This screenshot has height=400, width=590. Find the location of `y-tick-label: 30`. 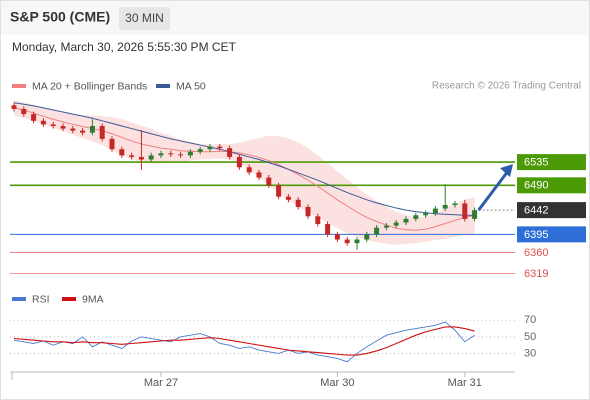

y-tick-label: 30 is located at coordinates (530, 353).